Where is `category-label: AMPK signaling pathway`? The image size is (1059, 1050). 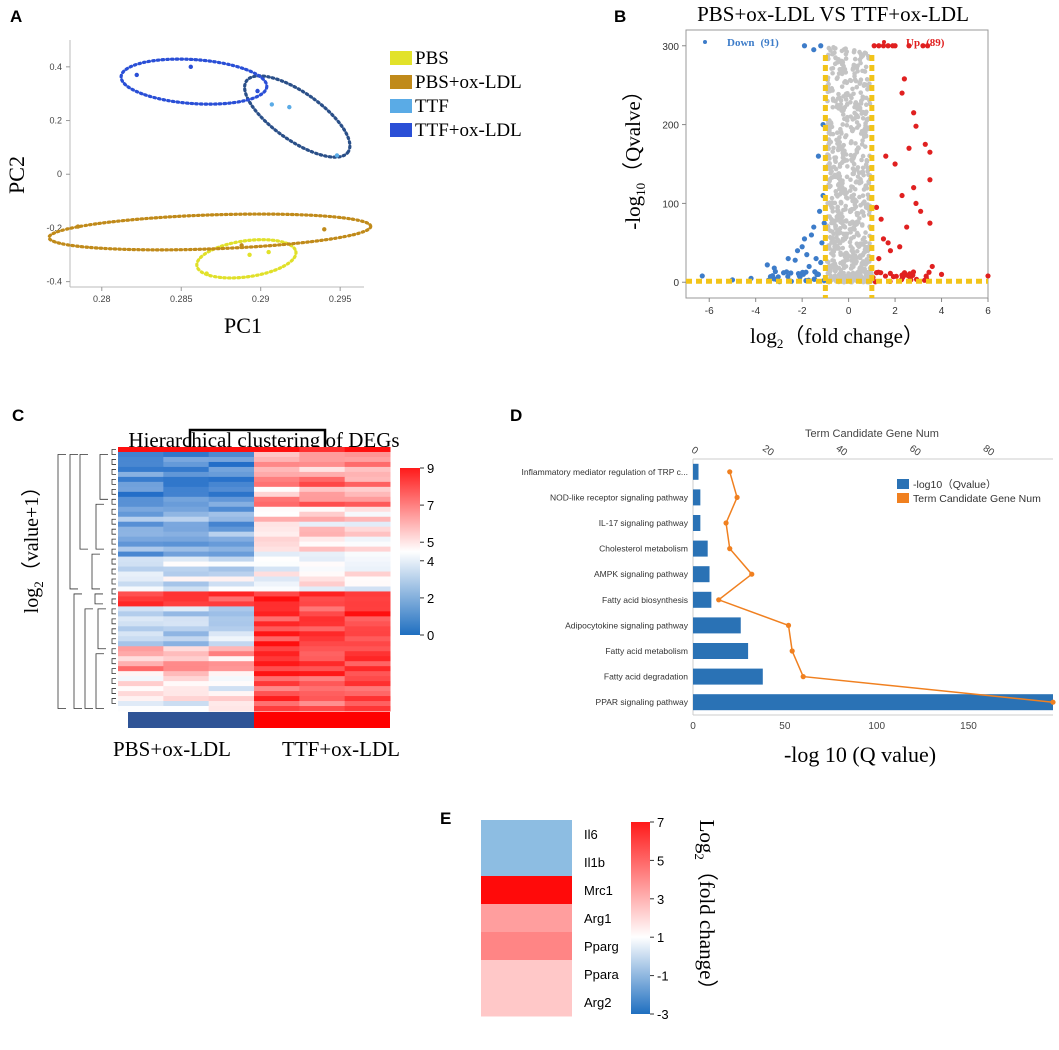 category-label: AMPK signaling pathway is located at coordinates (641, 574).